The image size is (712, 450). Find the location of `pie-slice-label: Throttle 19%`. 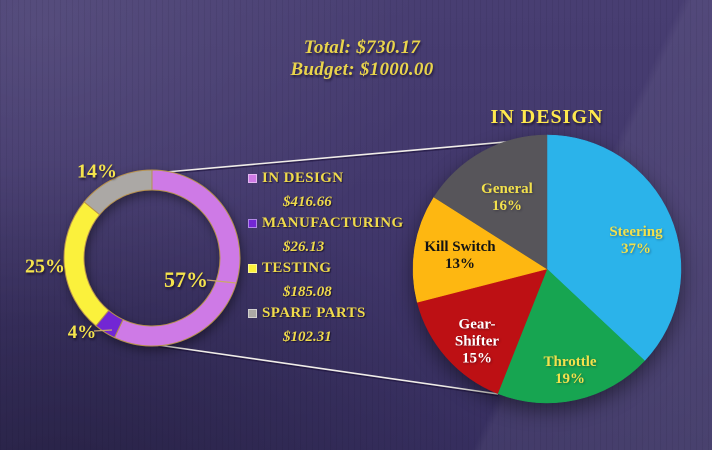

pie-slice-label: Throttle 19% is located at coordinates (570, 371).